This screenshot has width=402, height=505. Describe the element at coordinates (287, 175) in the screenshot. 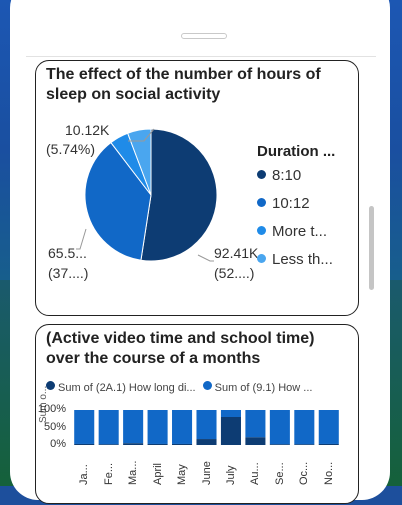

I see `legend-label: 8:10` at that location.